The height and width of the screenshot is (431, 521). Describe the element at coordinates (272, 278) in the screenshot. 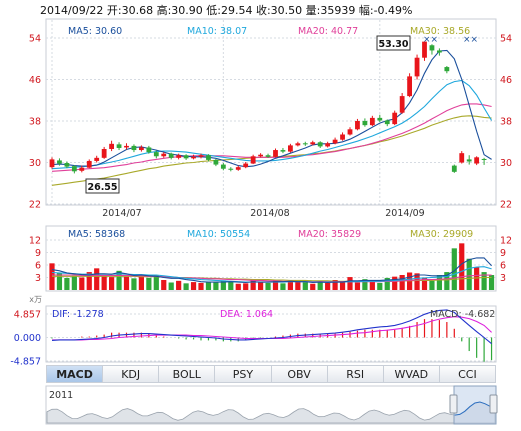

I see `vol-ma20-line` at that location.